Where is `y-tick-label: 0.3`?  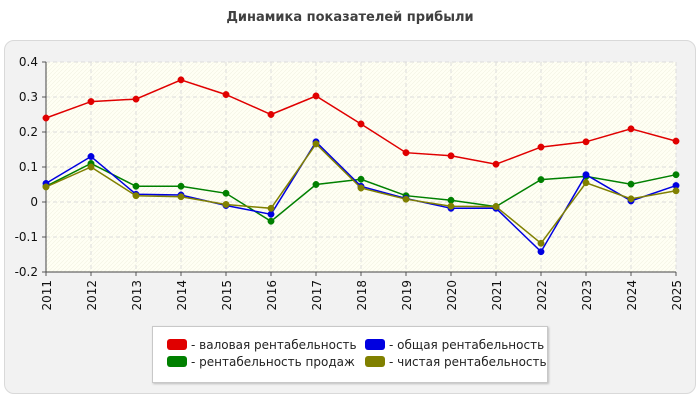
y-tick-label: 0.3 is located at coordinates (28, 97).